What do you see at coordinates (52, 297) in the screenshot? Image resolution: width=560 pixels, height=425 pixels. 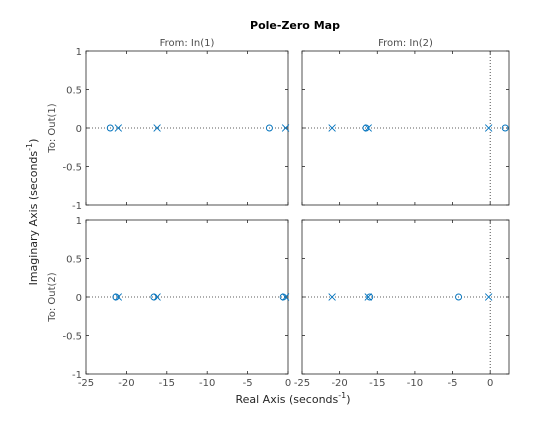 I see `row-title: To: Out(2)` at bounding box center [52, 297].